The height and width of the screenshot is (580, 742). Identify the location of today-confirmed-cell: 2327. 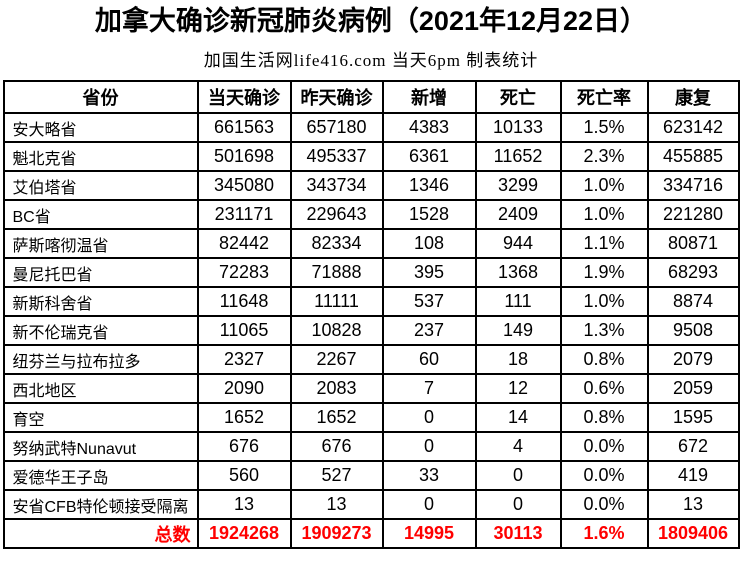
(244, 359).